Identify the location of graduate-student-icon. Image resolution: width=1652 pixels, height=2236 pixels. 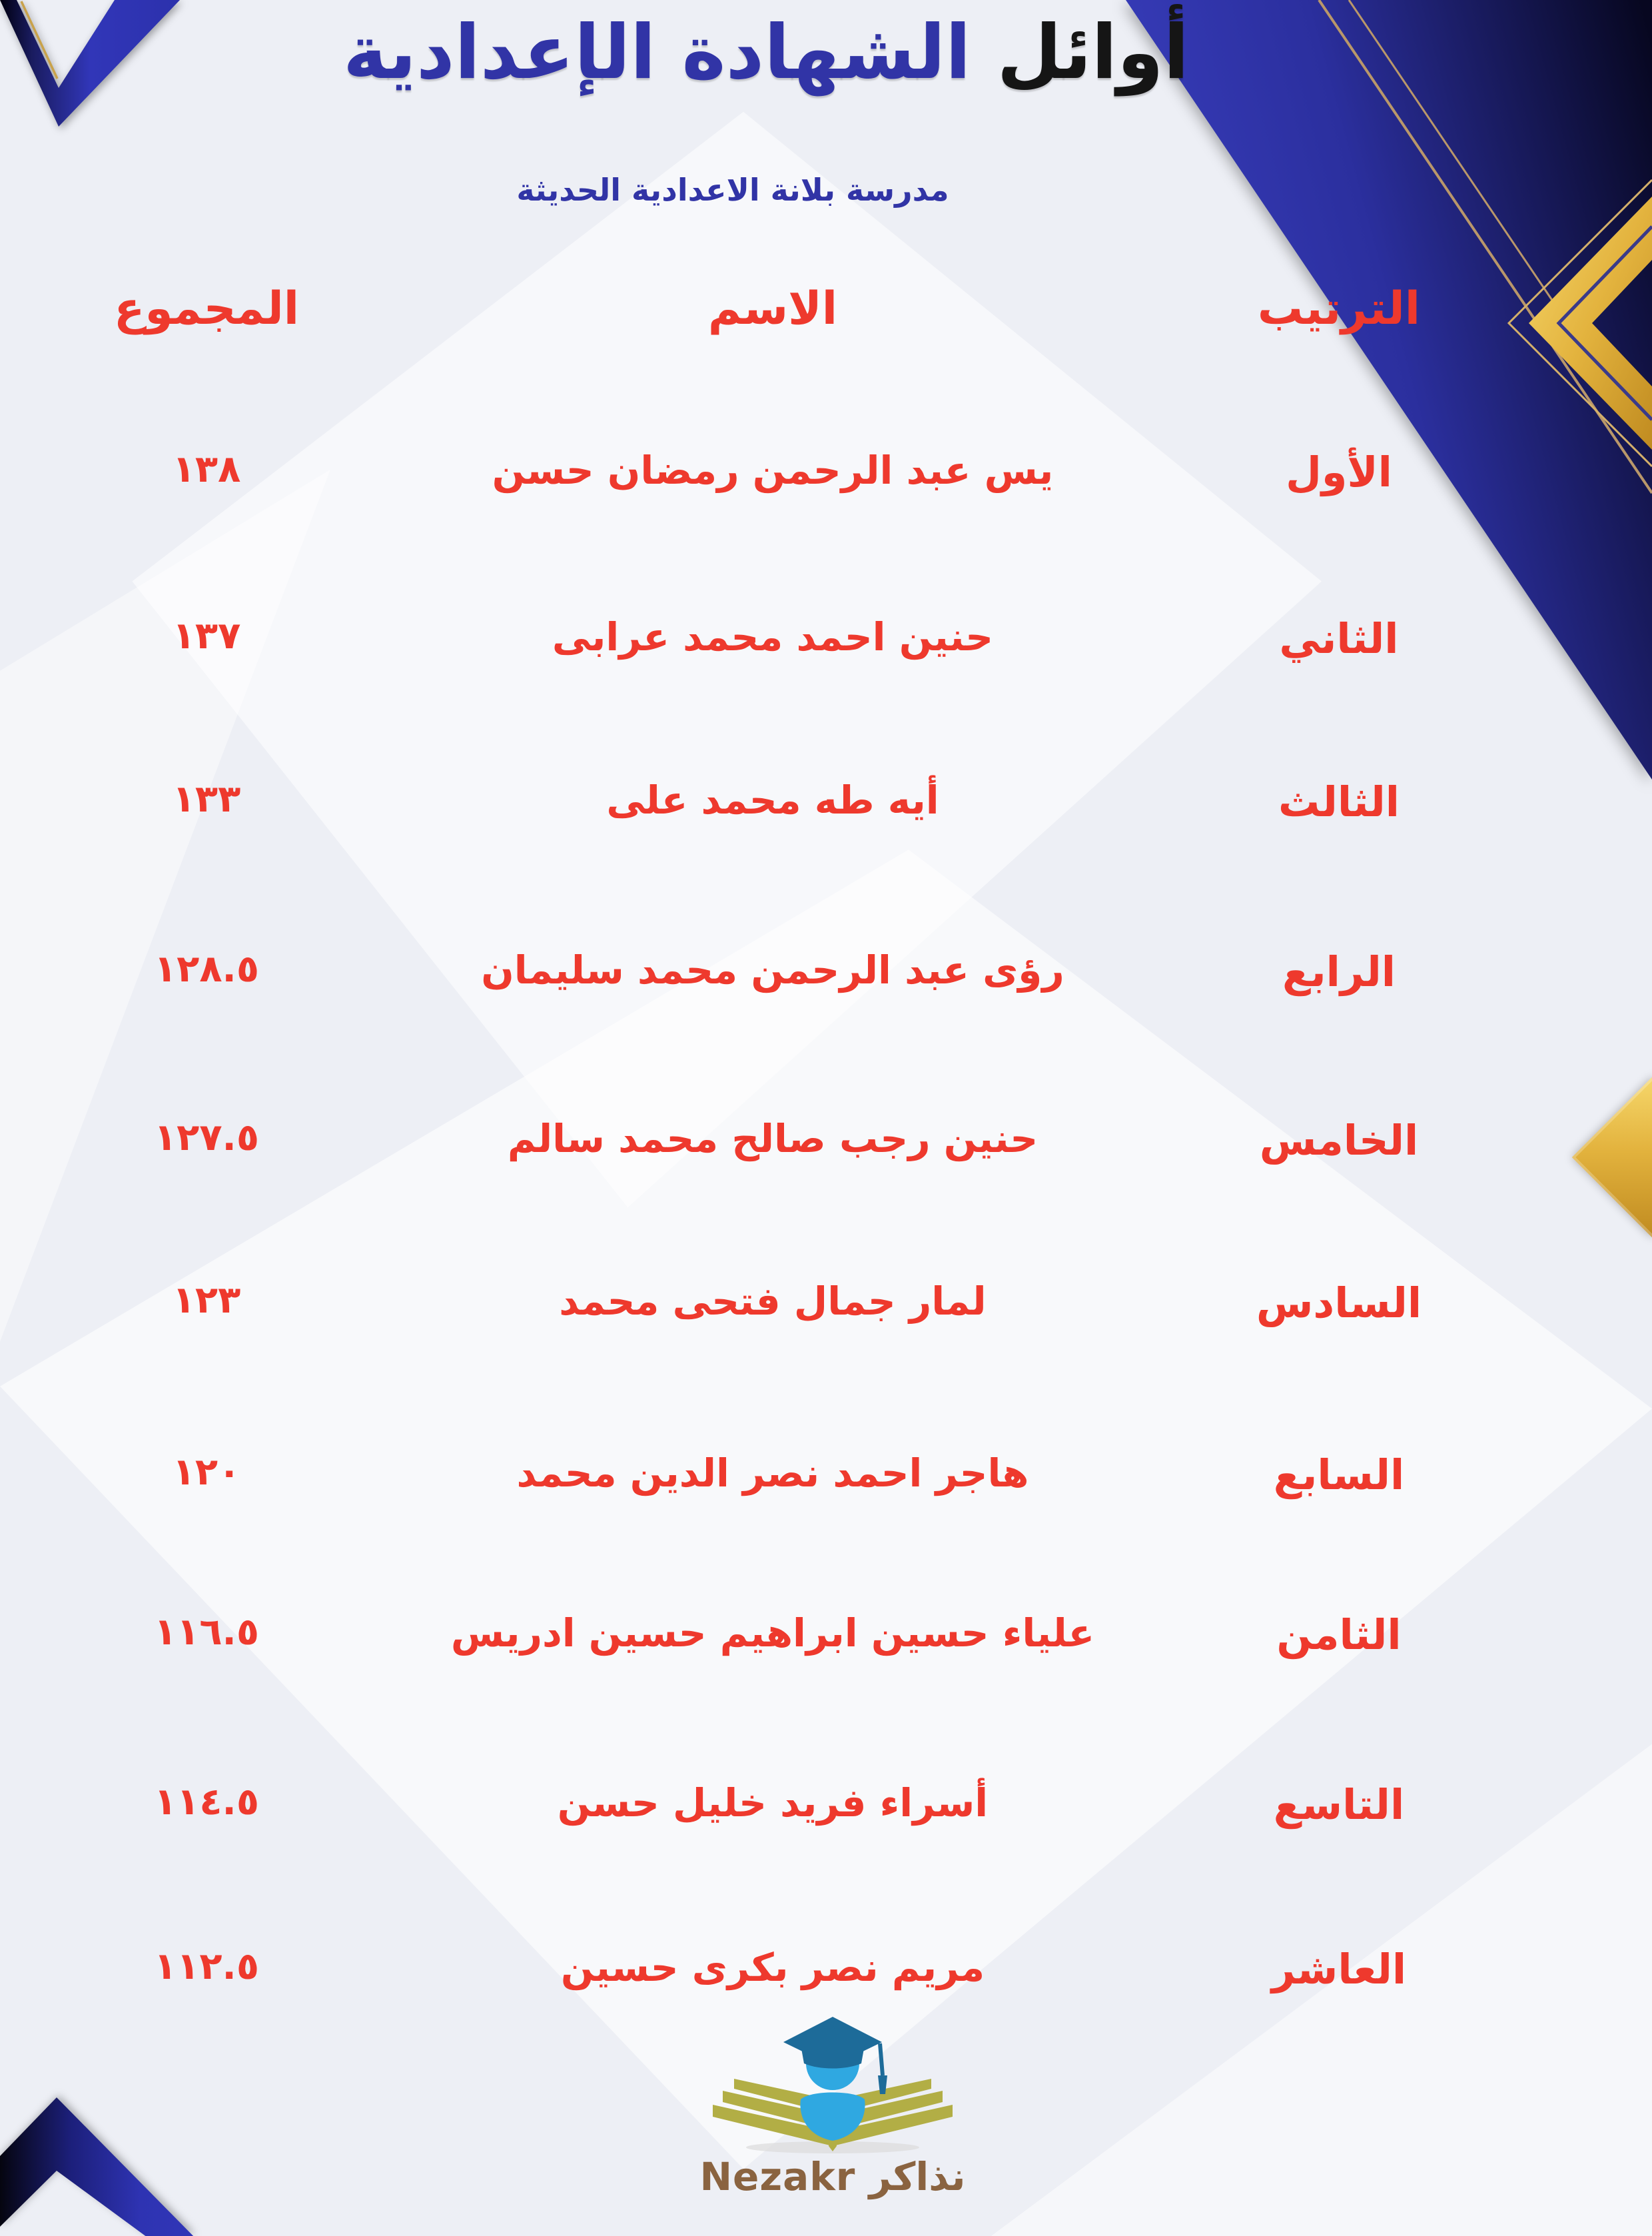
(835, 2079).